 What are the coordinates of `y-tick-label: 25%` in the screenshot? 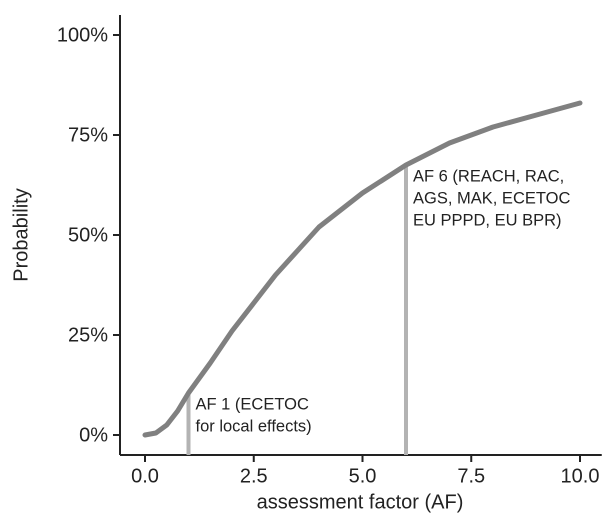 It's located at (88, 335).